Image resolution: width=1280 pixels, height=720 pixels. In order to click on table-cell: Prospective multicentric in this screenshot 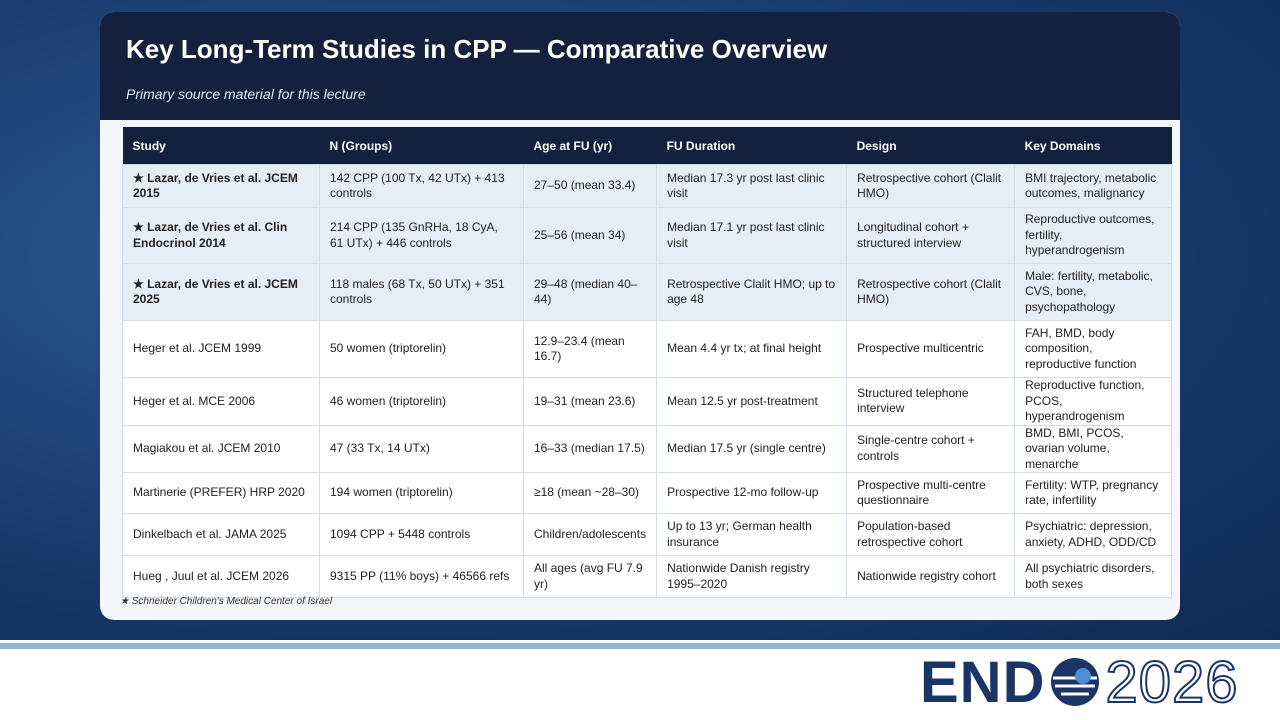, I will do `click(931, 349)`.